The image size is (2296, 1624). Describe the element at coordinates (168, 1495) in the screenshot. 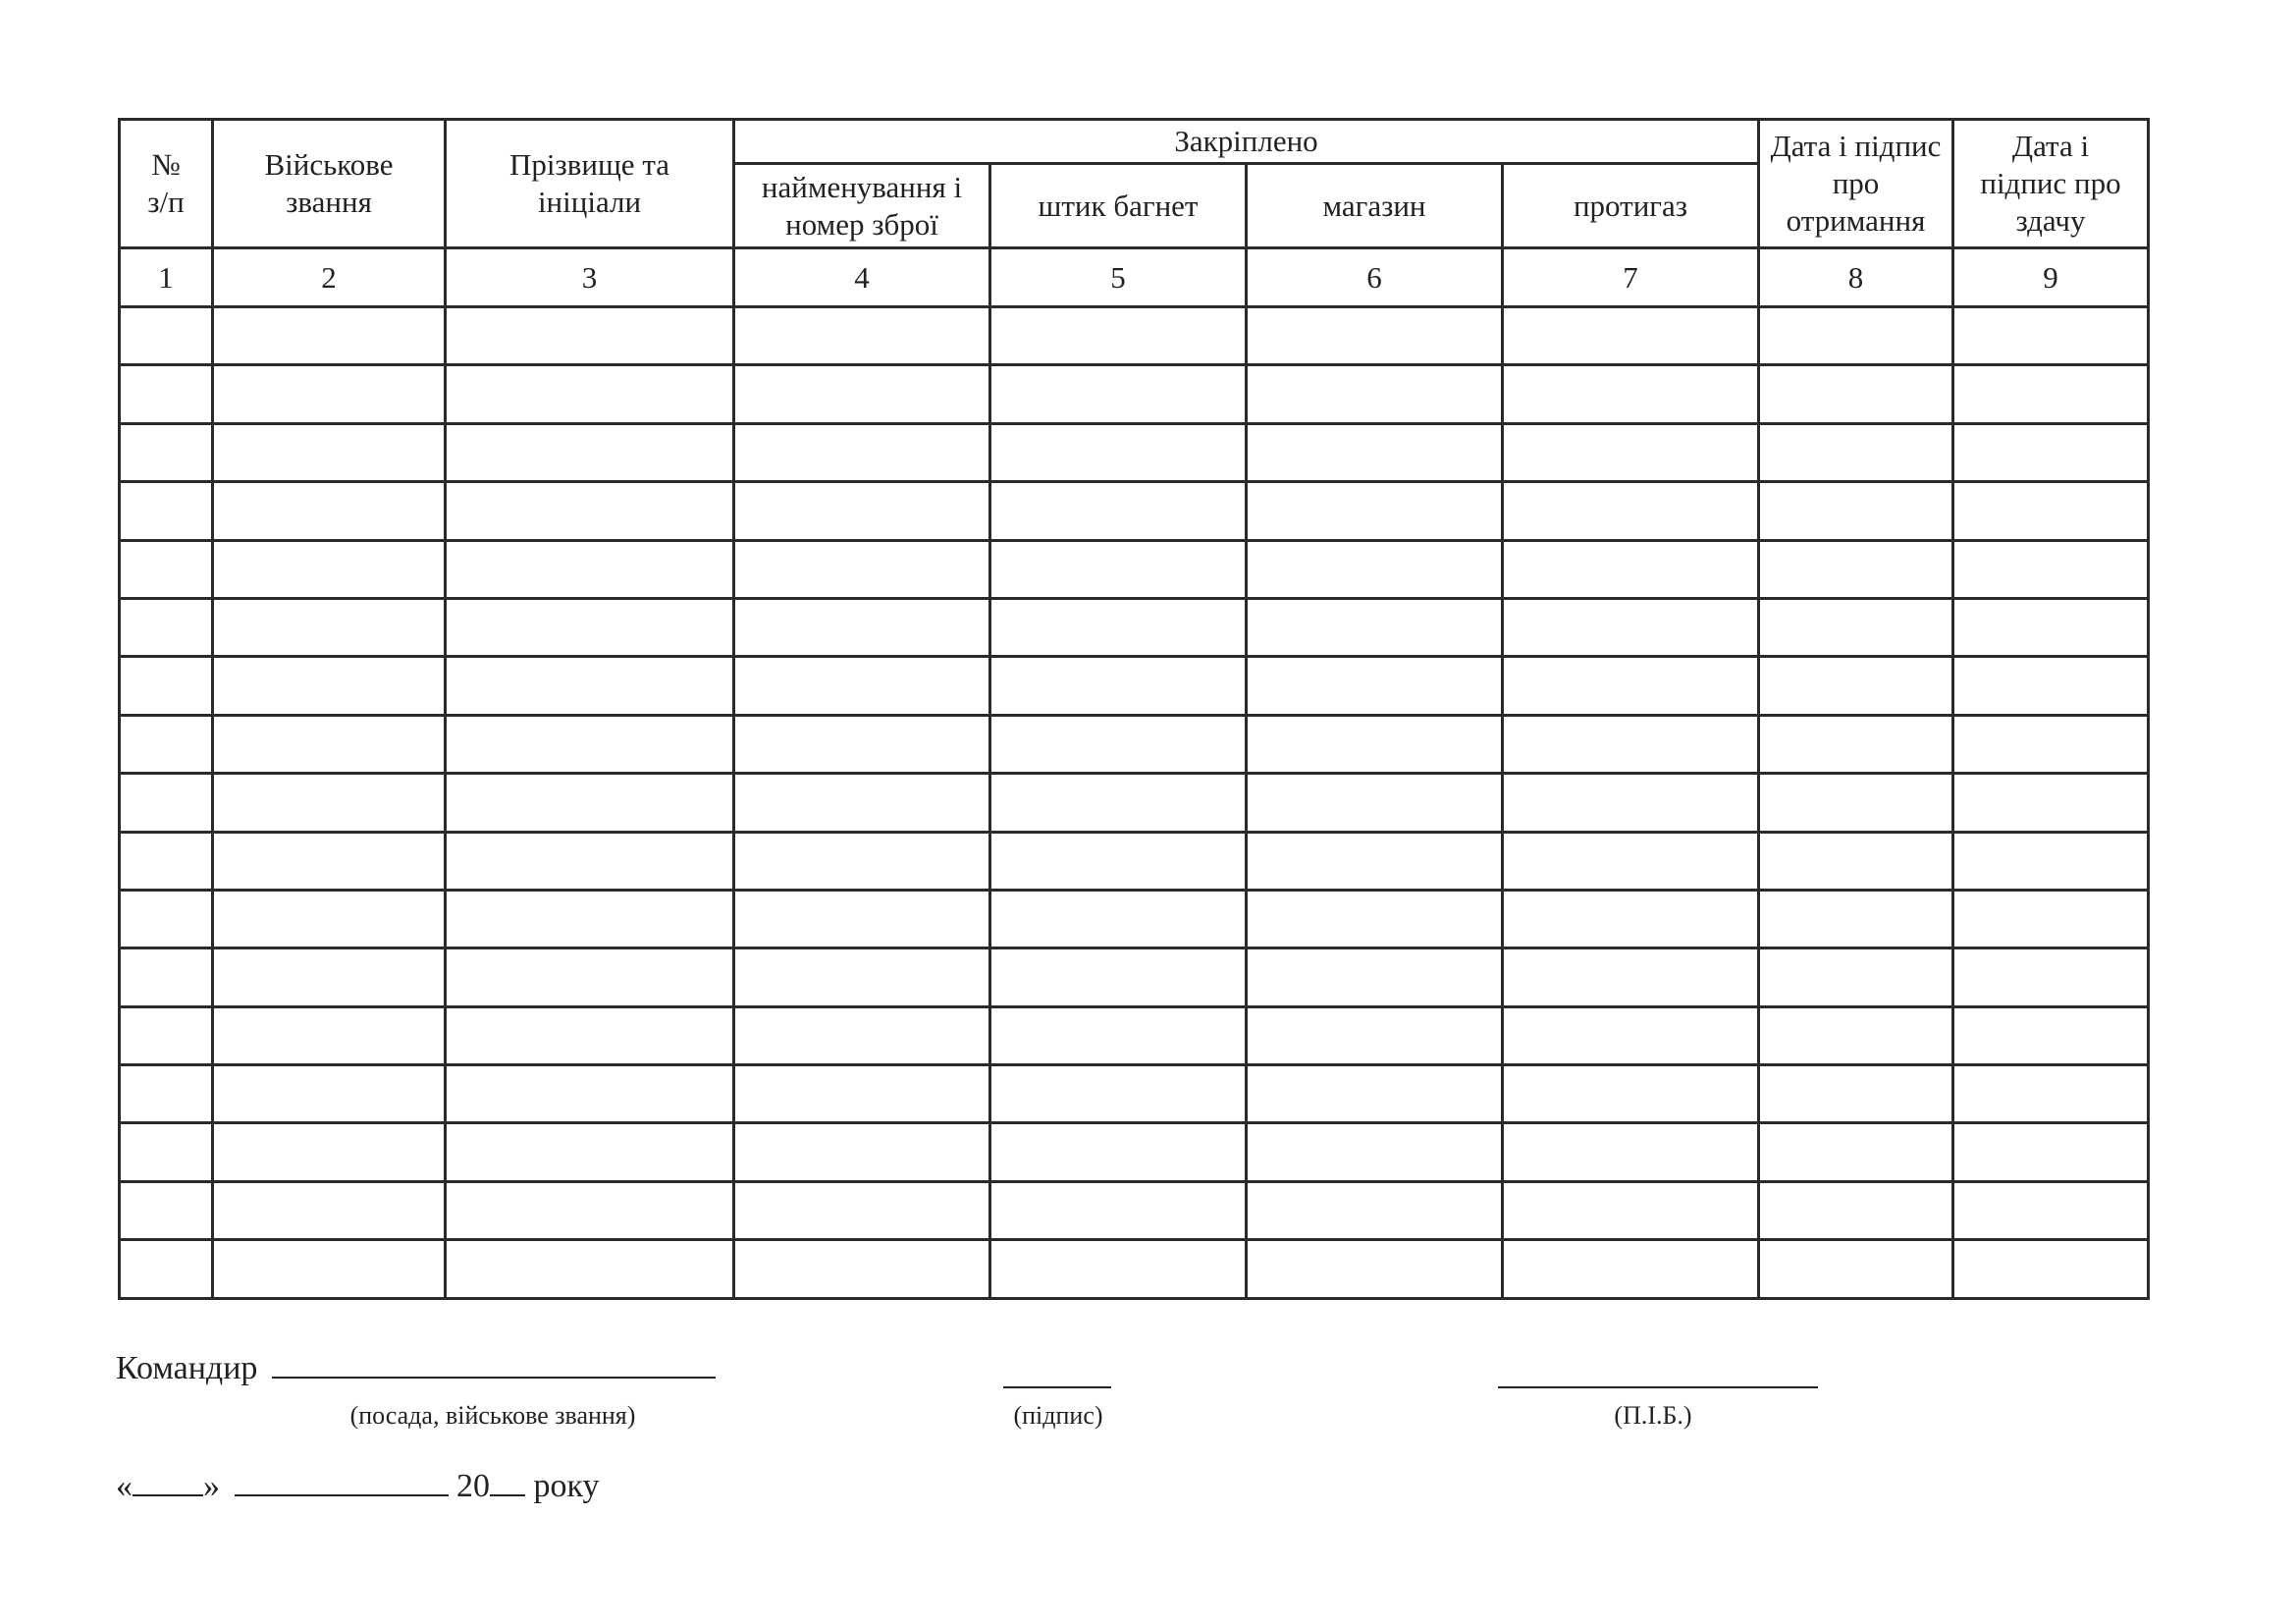

I see `day-blank` at that location.